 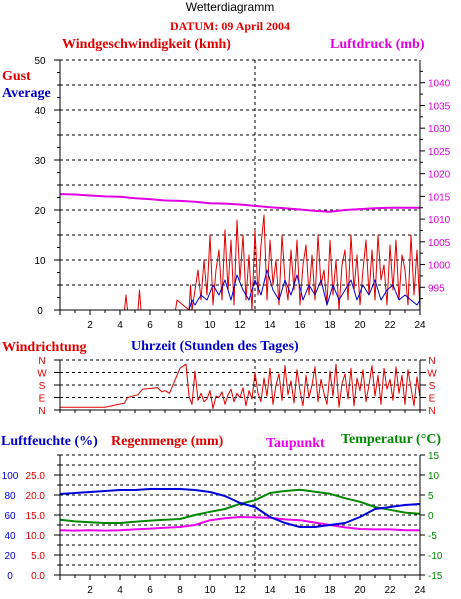 I want to click on temperature-y-tick-label: 15, so click(x=434, y=456).